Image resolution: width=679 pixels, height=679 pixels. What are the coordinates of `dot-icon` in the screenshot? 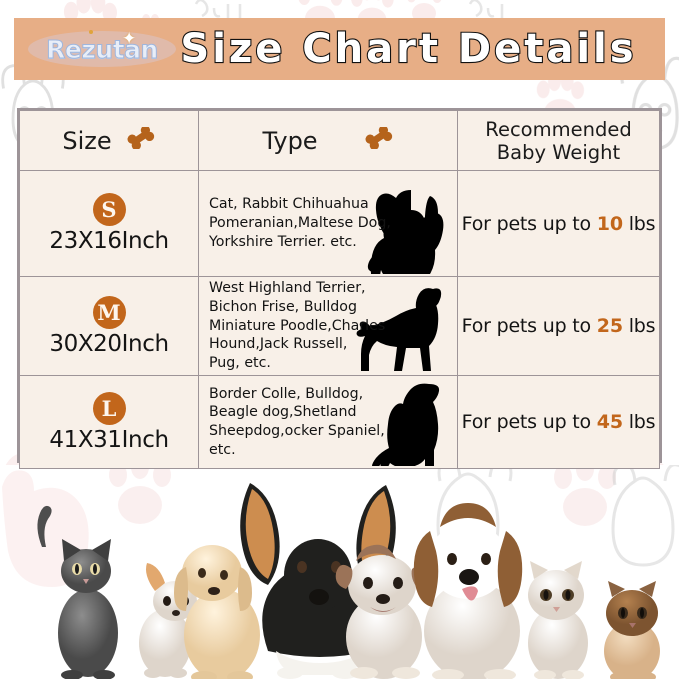 It's located at (91, 32).